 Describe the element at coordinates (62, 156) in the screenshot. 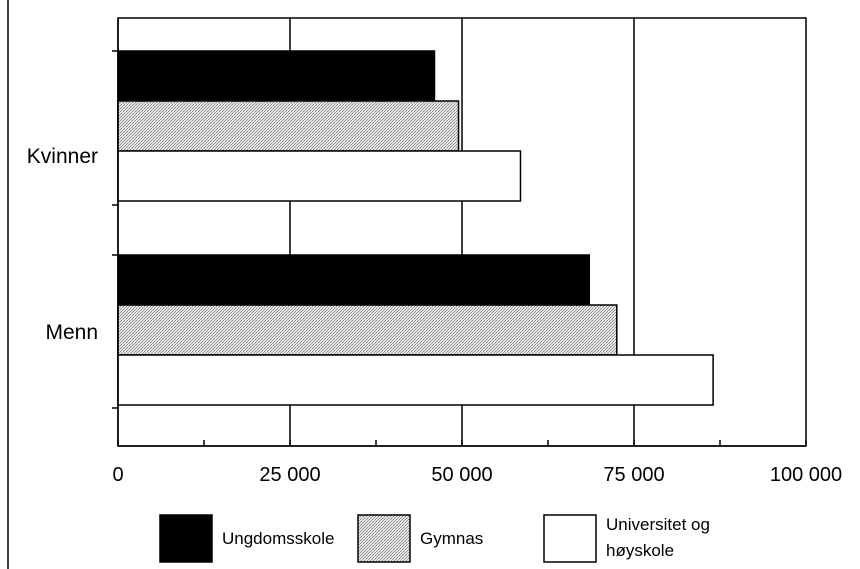

I see `category-label-kvinner: Kvinner` at that location.